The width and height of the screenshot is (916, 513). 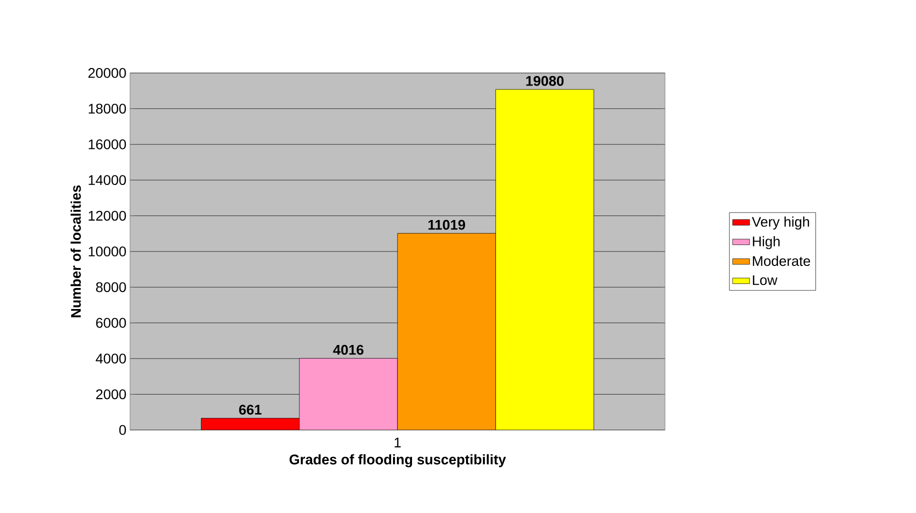 I want to click on y-tick-label: 4000, so click(x=111, y=359).